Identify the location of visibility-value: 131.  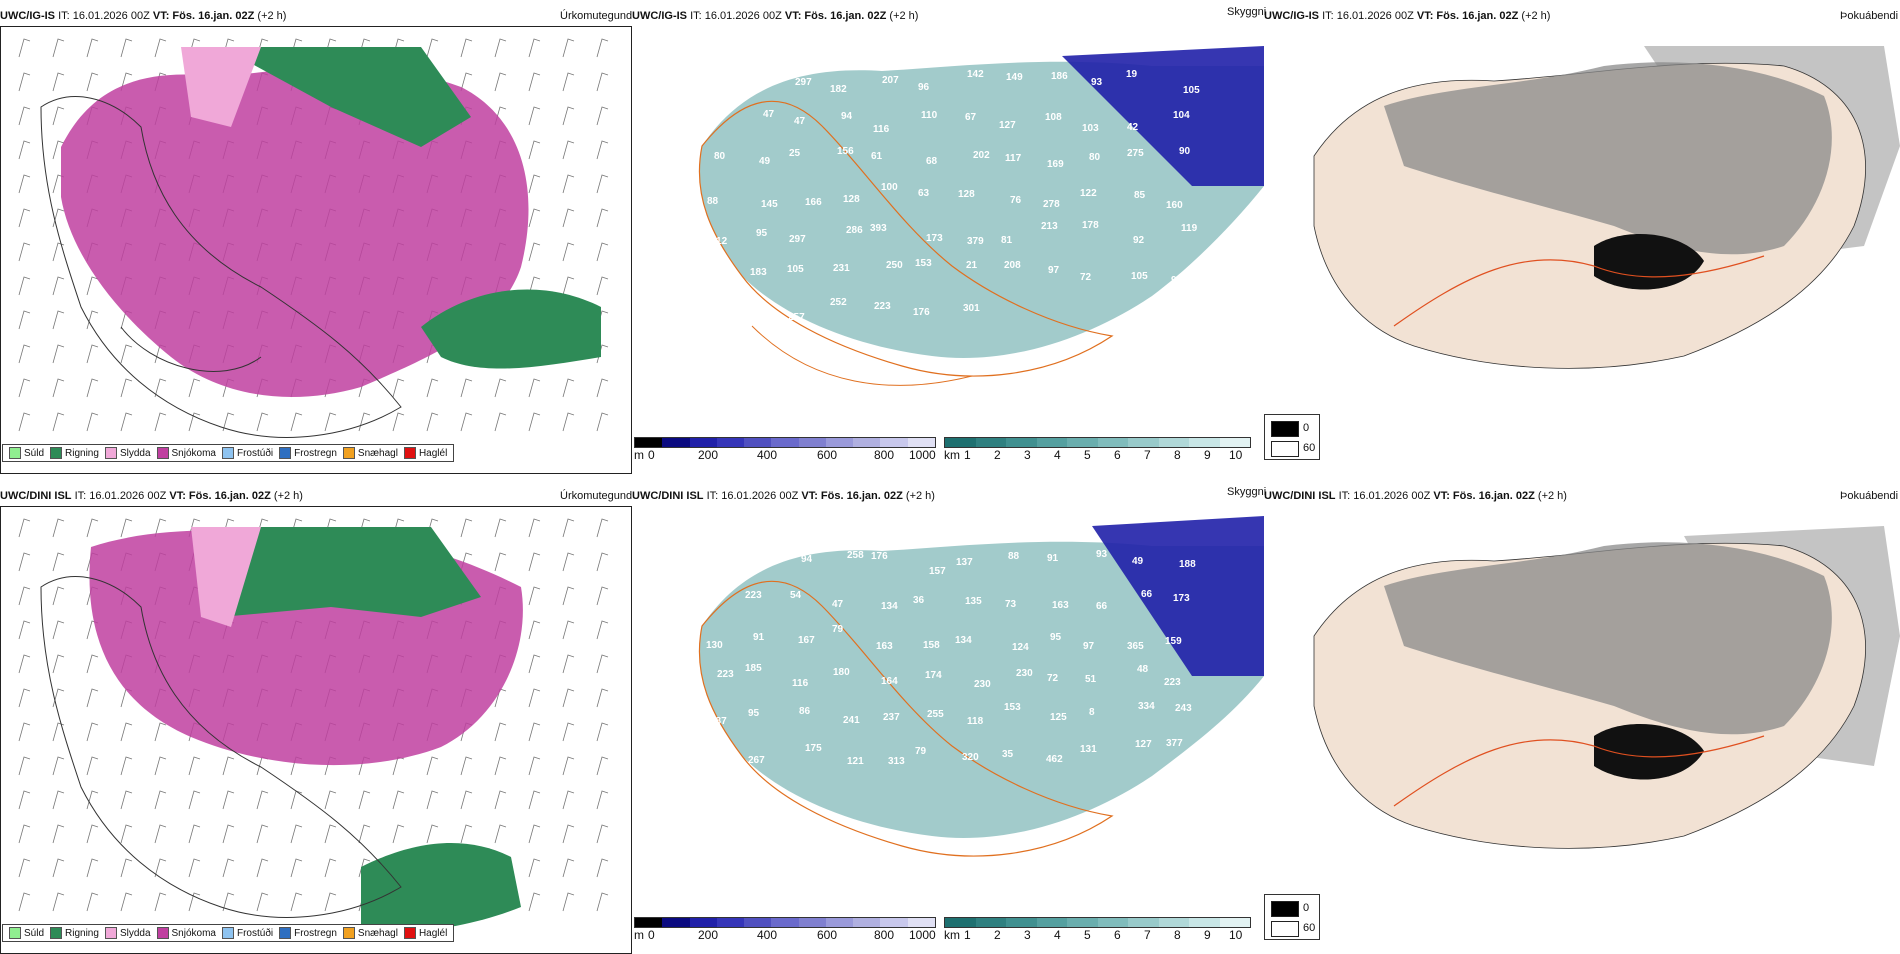
(1088, 749).